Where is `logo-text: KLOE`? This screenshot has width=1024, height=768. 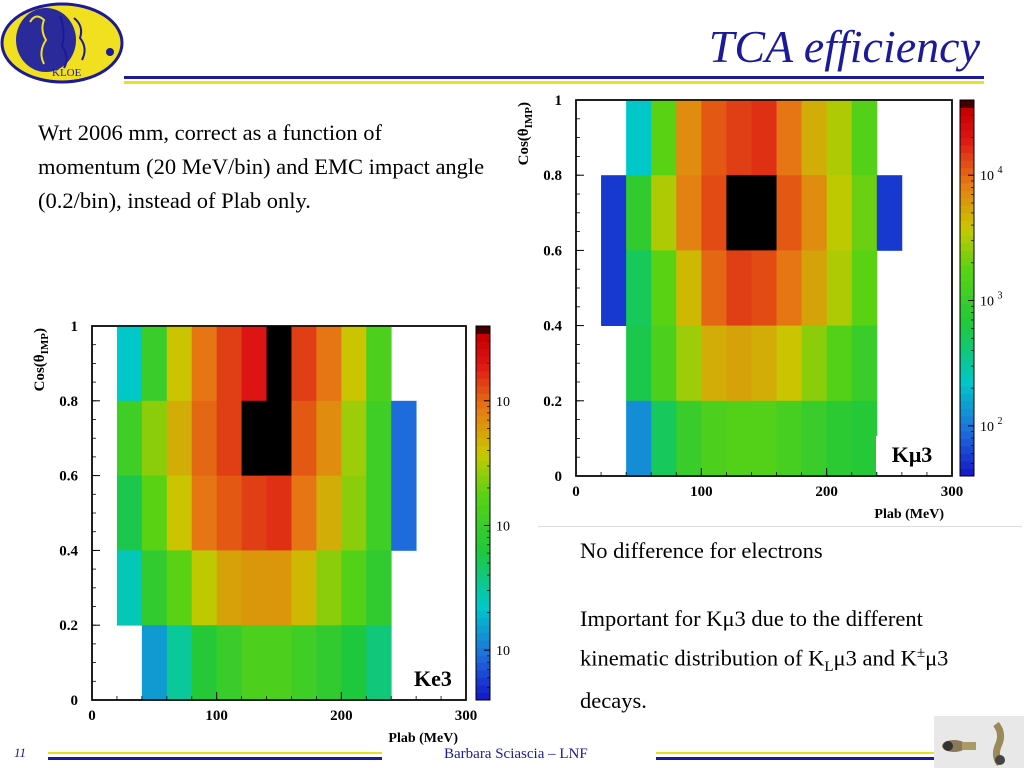
logo-text: KLOE is located at coordinates (67, 73).